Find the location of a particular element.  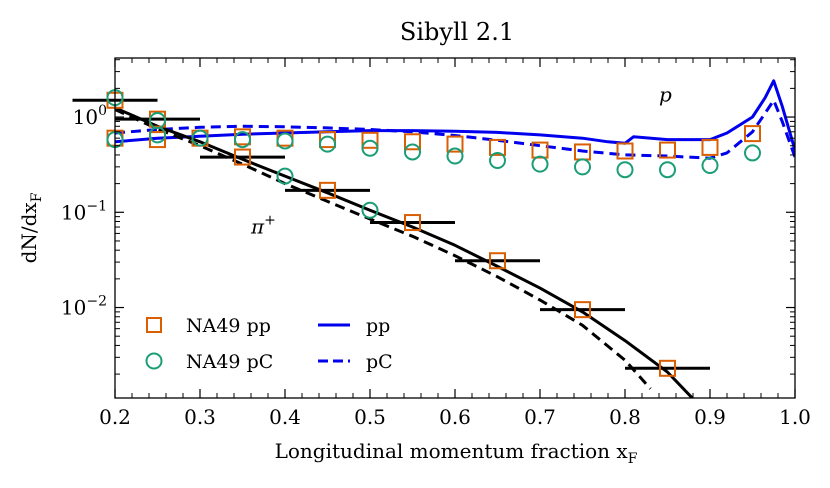

x-tick-label: 0.9 is located at coordinates (710, 417).